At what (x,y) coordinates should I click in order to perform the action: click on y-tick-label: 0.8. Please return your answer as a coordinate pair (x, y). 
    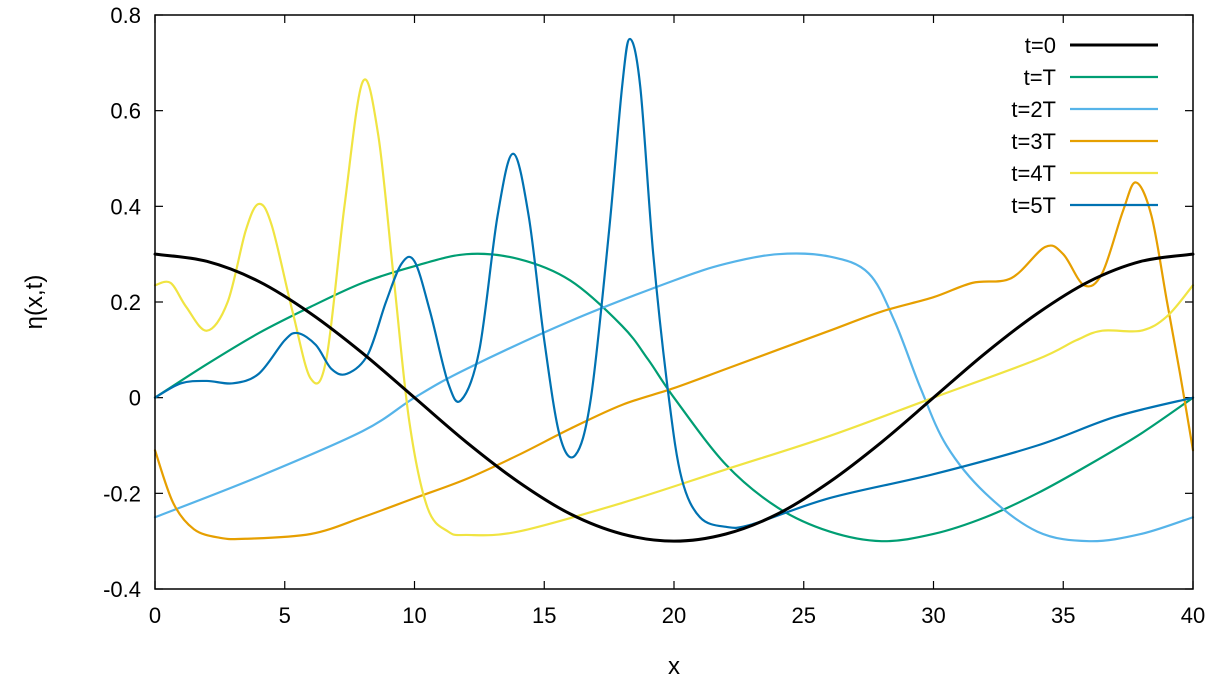
    Looking at the image, I should click on (125, 15).